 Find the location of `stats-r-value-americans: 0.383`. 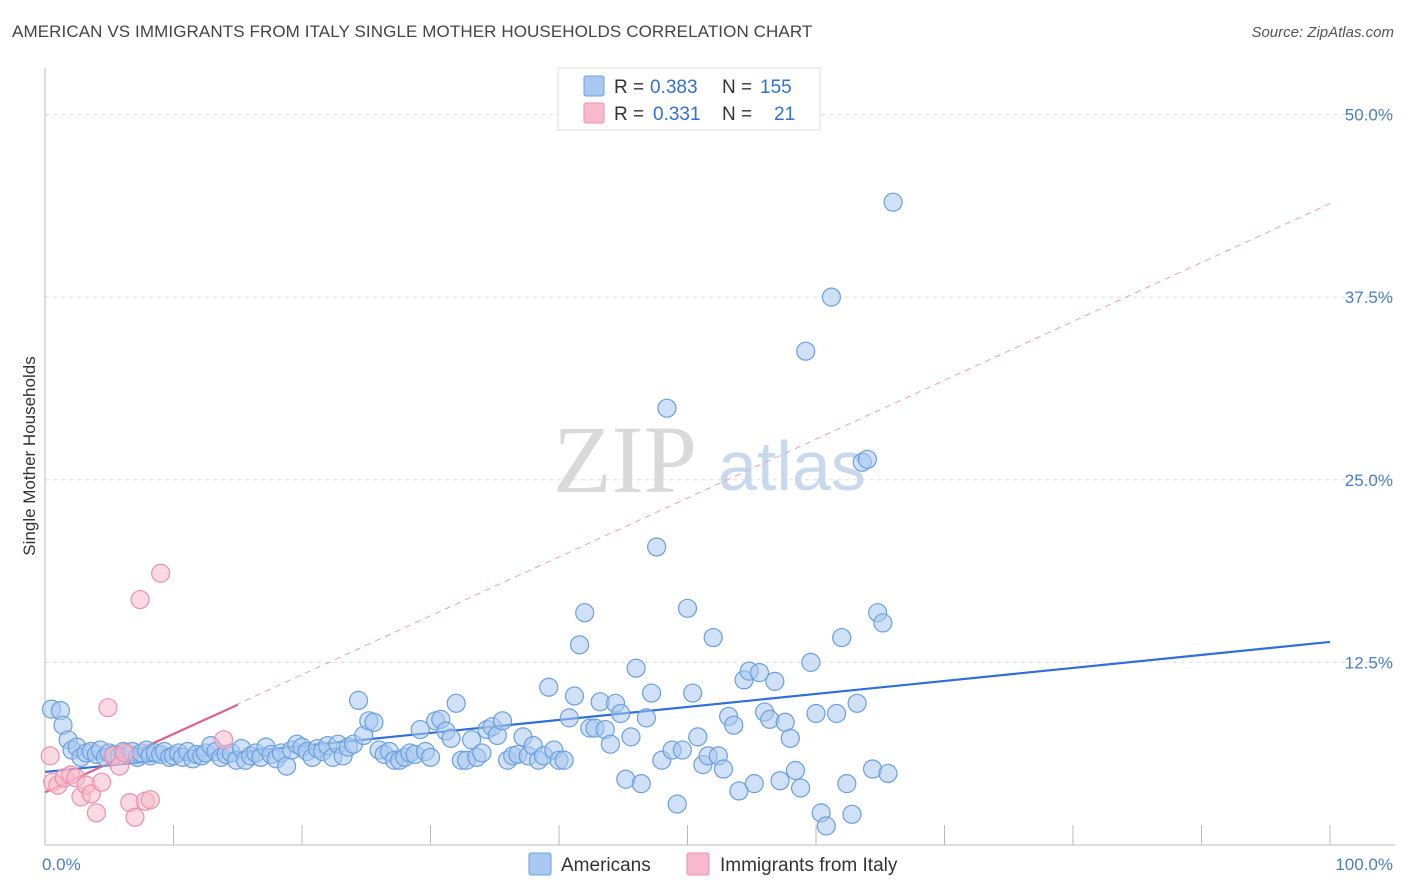

stats-r-value-americans: 0.383 is located at coordinates (674, 87).